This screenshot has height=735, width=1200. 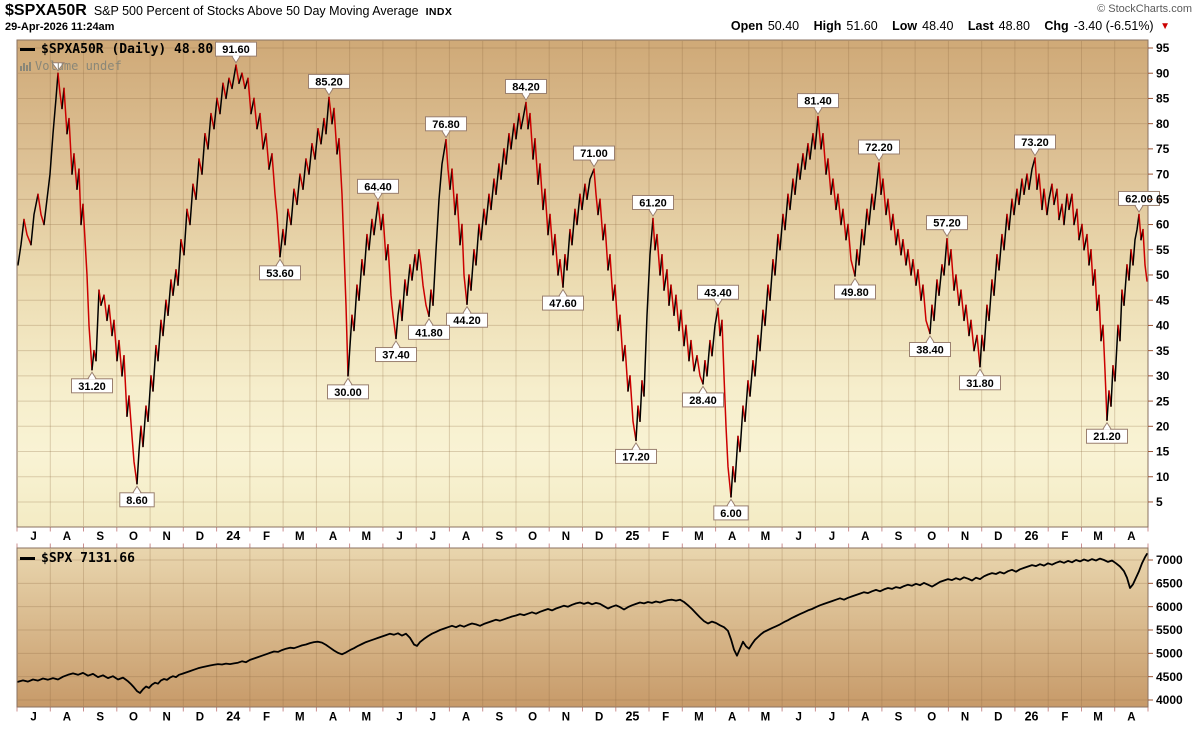 I want to click on main-legend-text: $SPXA50R (Daily) 48.80, so click(x=127, y=49).